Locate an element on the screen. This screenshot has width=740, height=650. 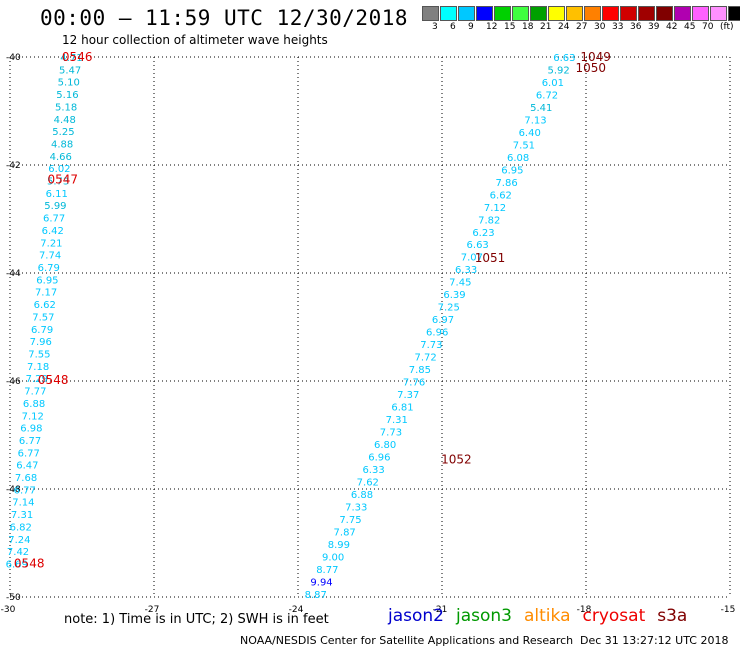
color-scale-label: 18 is located at coordinates (528, 27).